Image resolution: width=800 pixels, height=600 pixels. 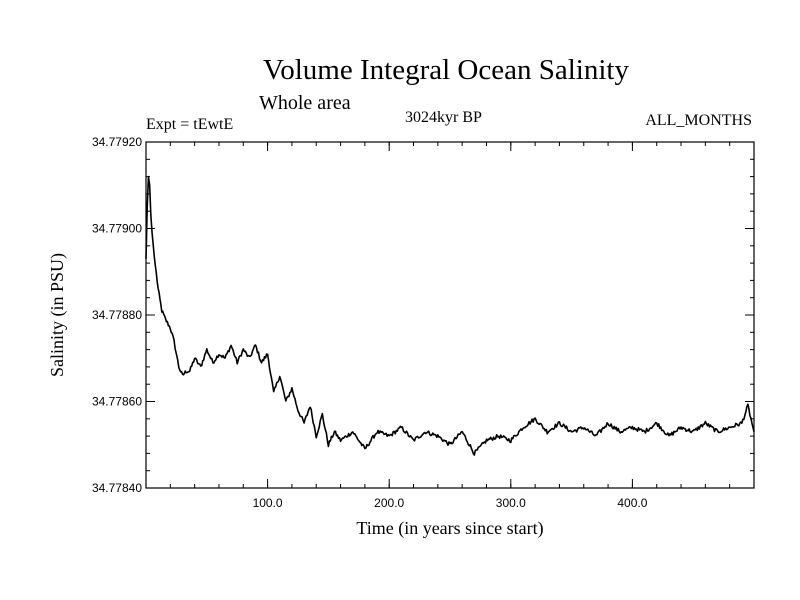 I want to click on x-tick-label: 200.0, so click(x=389, y=503).